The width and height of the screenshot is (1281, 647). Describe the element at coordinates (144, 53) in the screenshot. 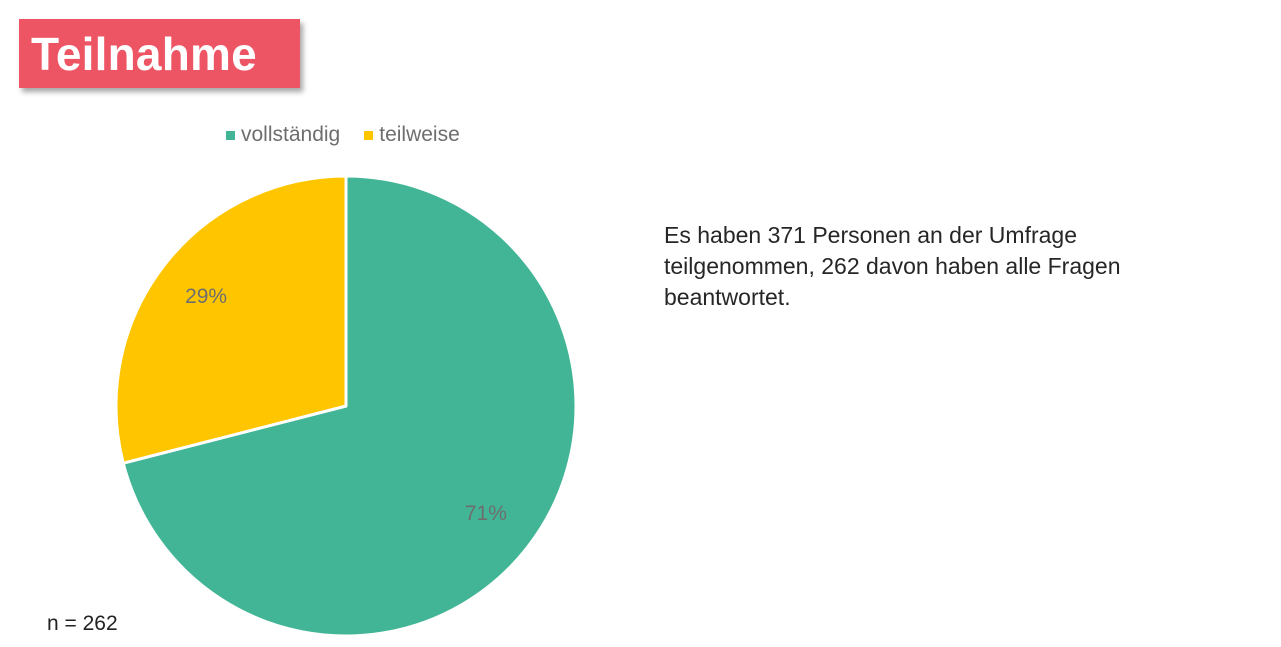

I see `page-title: Teilnahme` at that location.